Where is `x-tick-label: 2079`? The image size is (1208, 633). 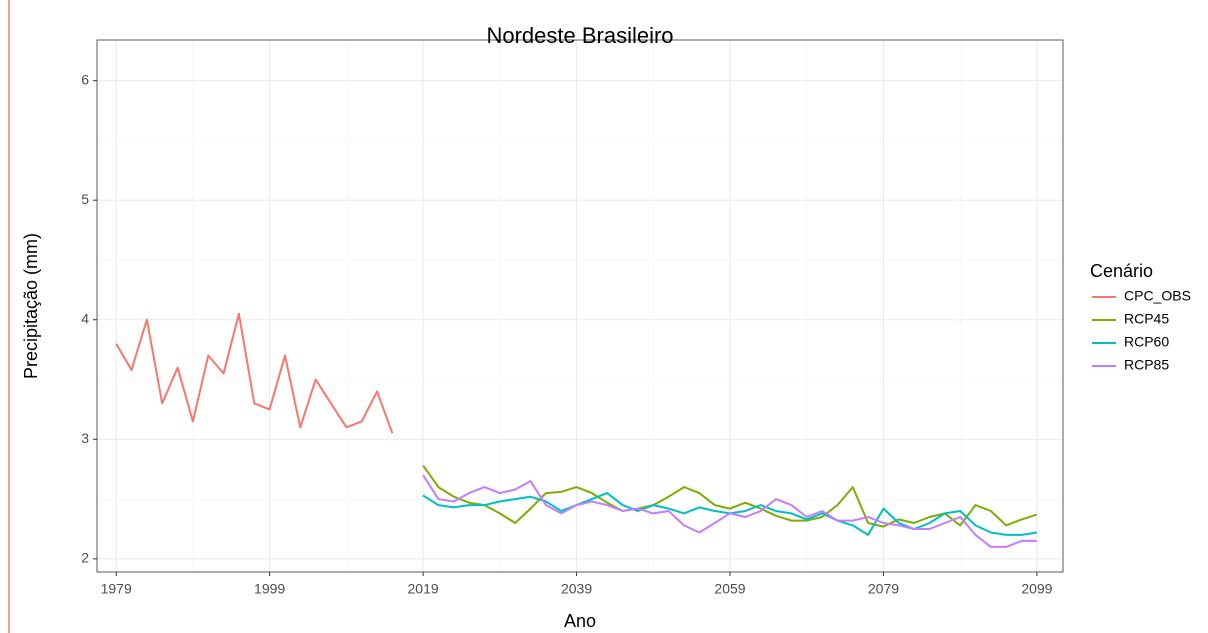
x-tick-label: 2079 is located at coordinates (883, 589).